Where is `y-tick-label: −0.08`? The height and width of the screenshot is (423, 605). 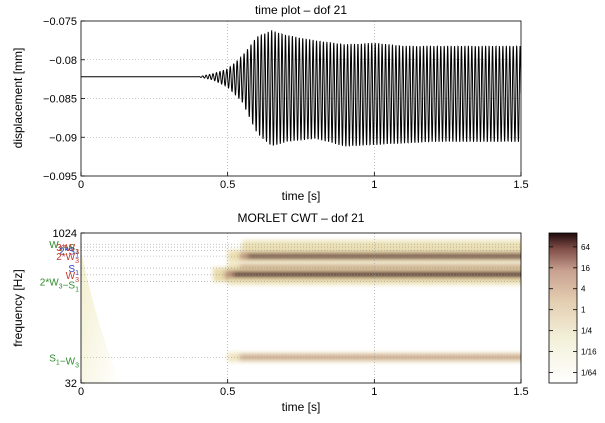 y-tick-label: −0.08 is located at coordinates (63, 61).